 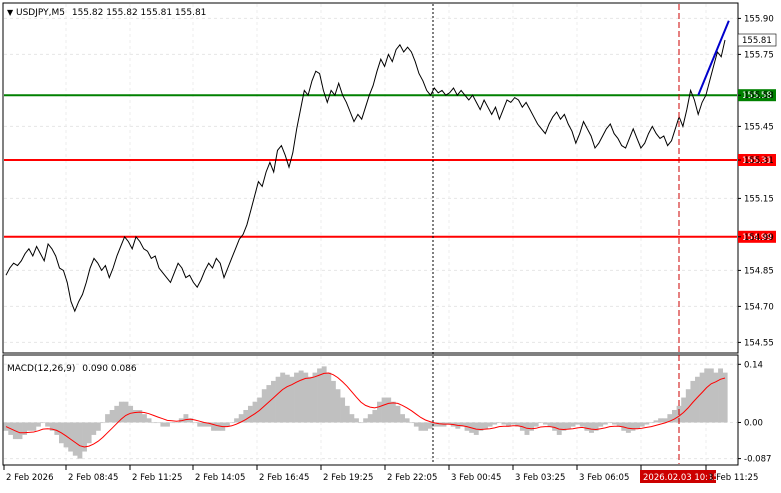 I want to click on price-tick-label: 155.15, so click(x=759, y=199).